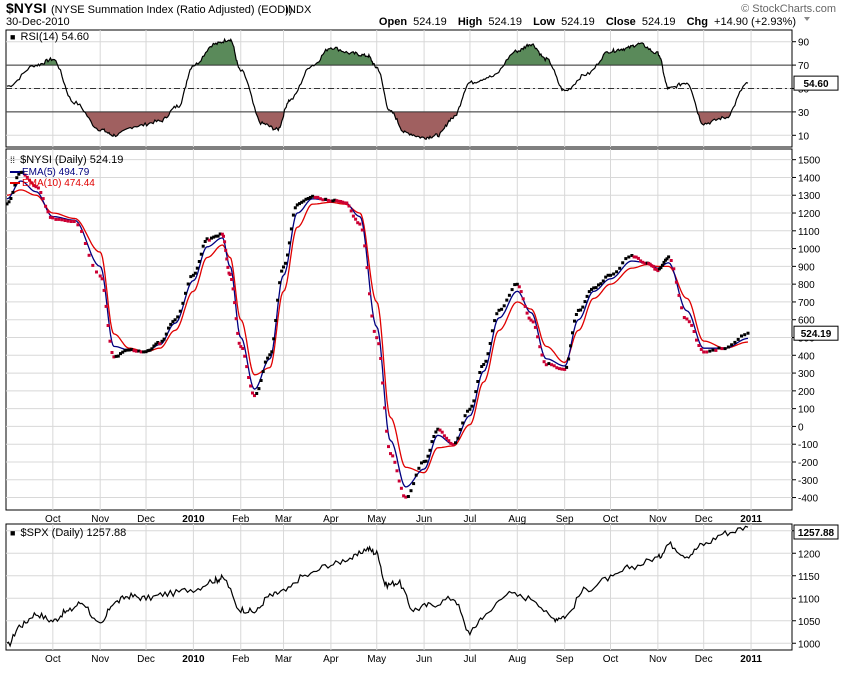  I want to click on main-xtick-label-0: Oct, so click(53, 519).